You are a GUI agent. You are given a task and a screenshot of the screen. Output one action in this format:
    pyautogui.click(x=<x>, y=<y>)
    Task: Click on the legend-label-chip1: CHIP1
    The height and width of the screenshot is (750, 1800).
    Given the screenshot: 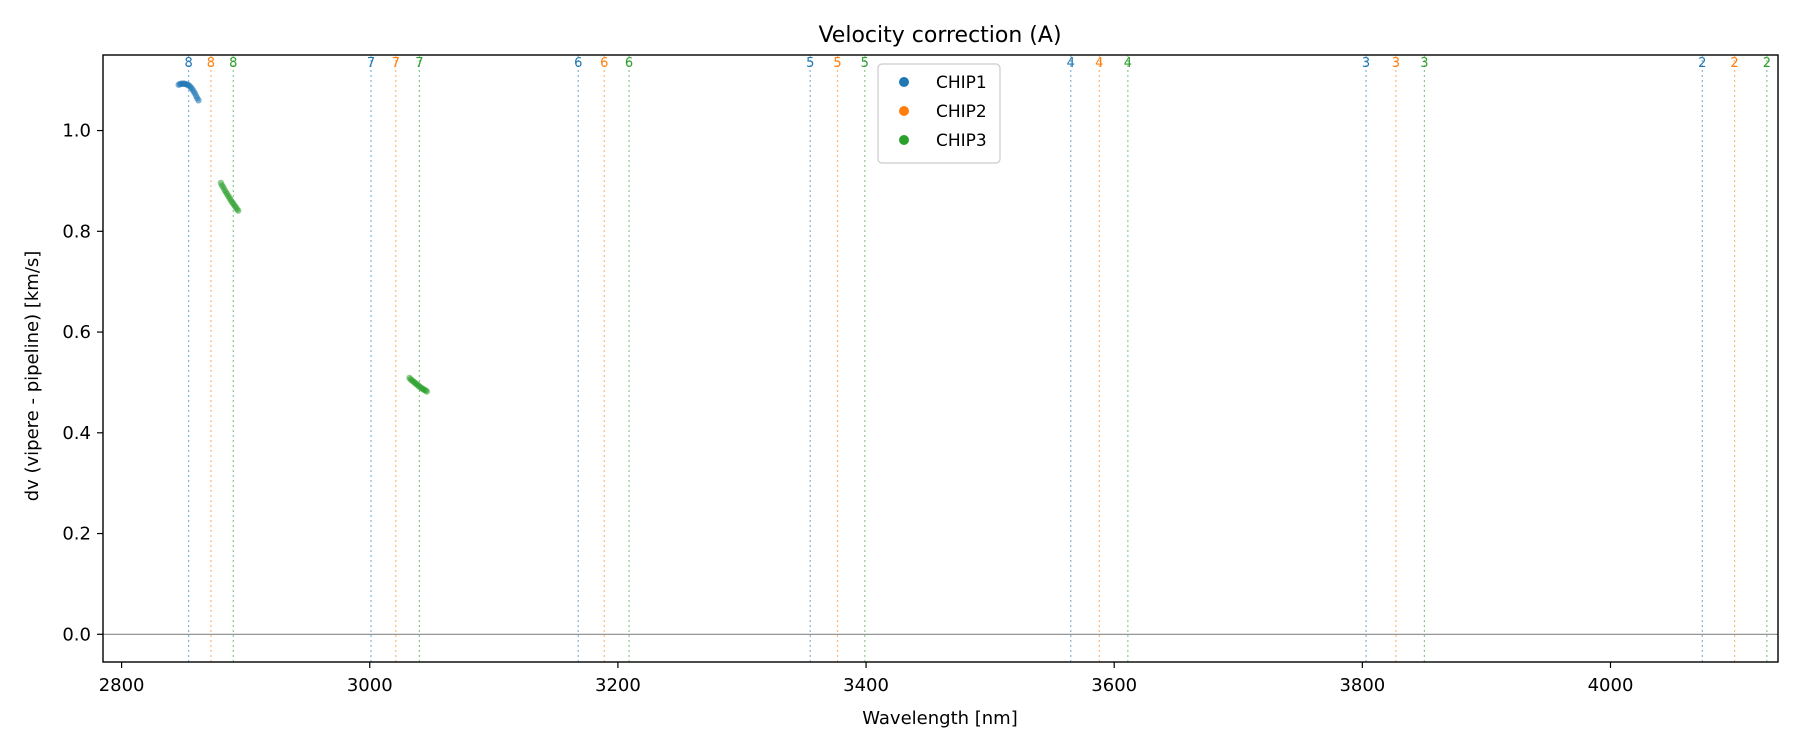 What is the action you would take?
    pyautogui.click(x=961, y=83)
    